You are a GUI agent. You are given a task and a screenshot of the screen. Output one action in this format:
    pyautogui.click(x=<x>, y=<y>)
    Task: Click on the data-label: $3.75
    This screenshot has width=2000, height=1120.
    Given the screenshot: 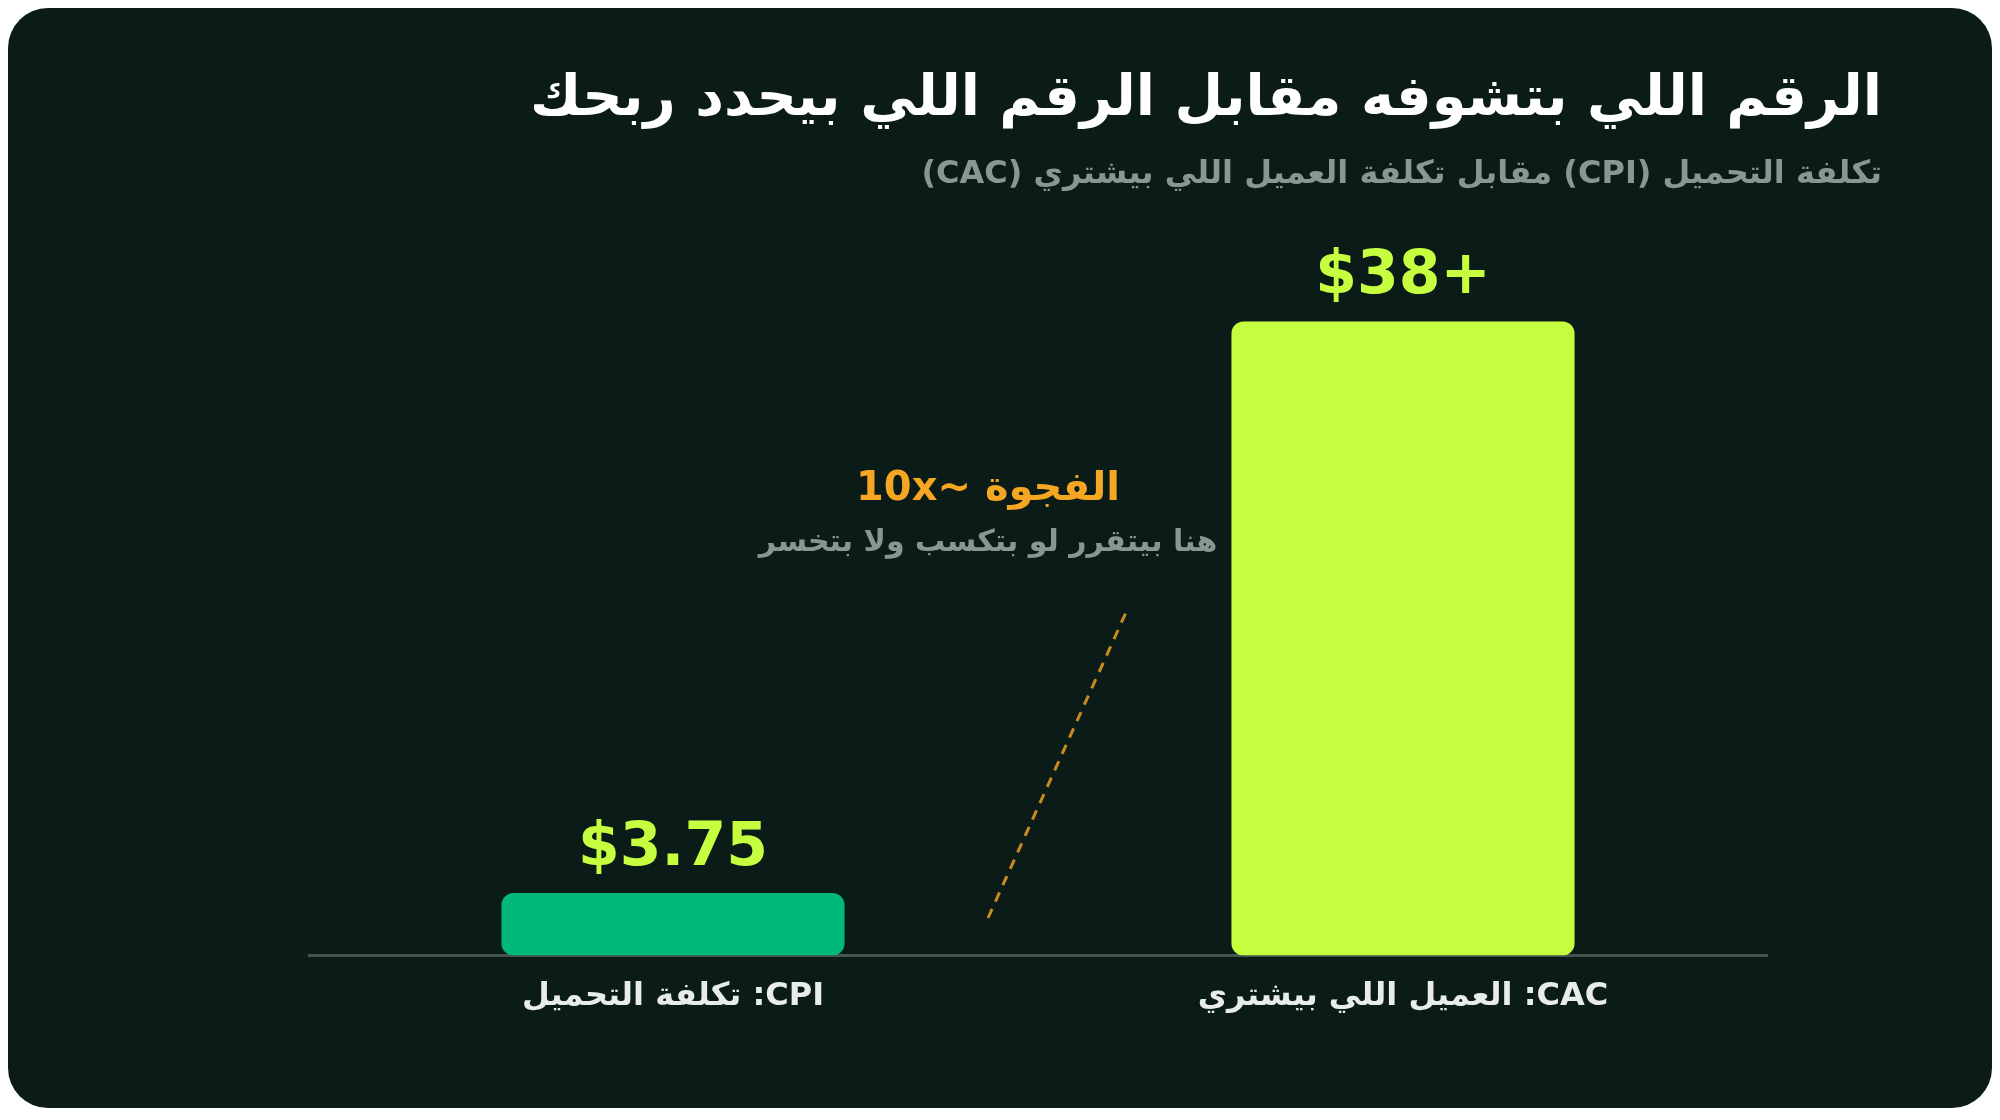 What is the action you would take?
    pyautogui.click(x=673, y=843)
    